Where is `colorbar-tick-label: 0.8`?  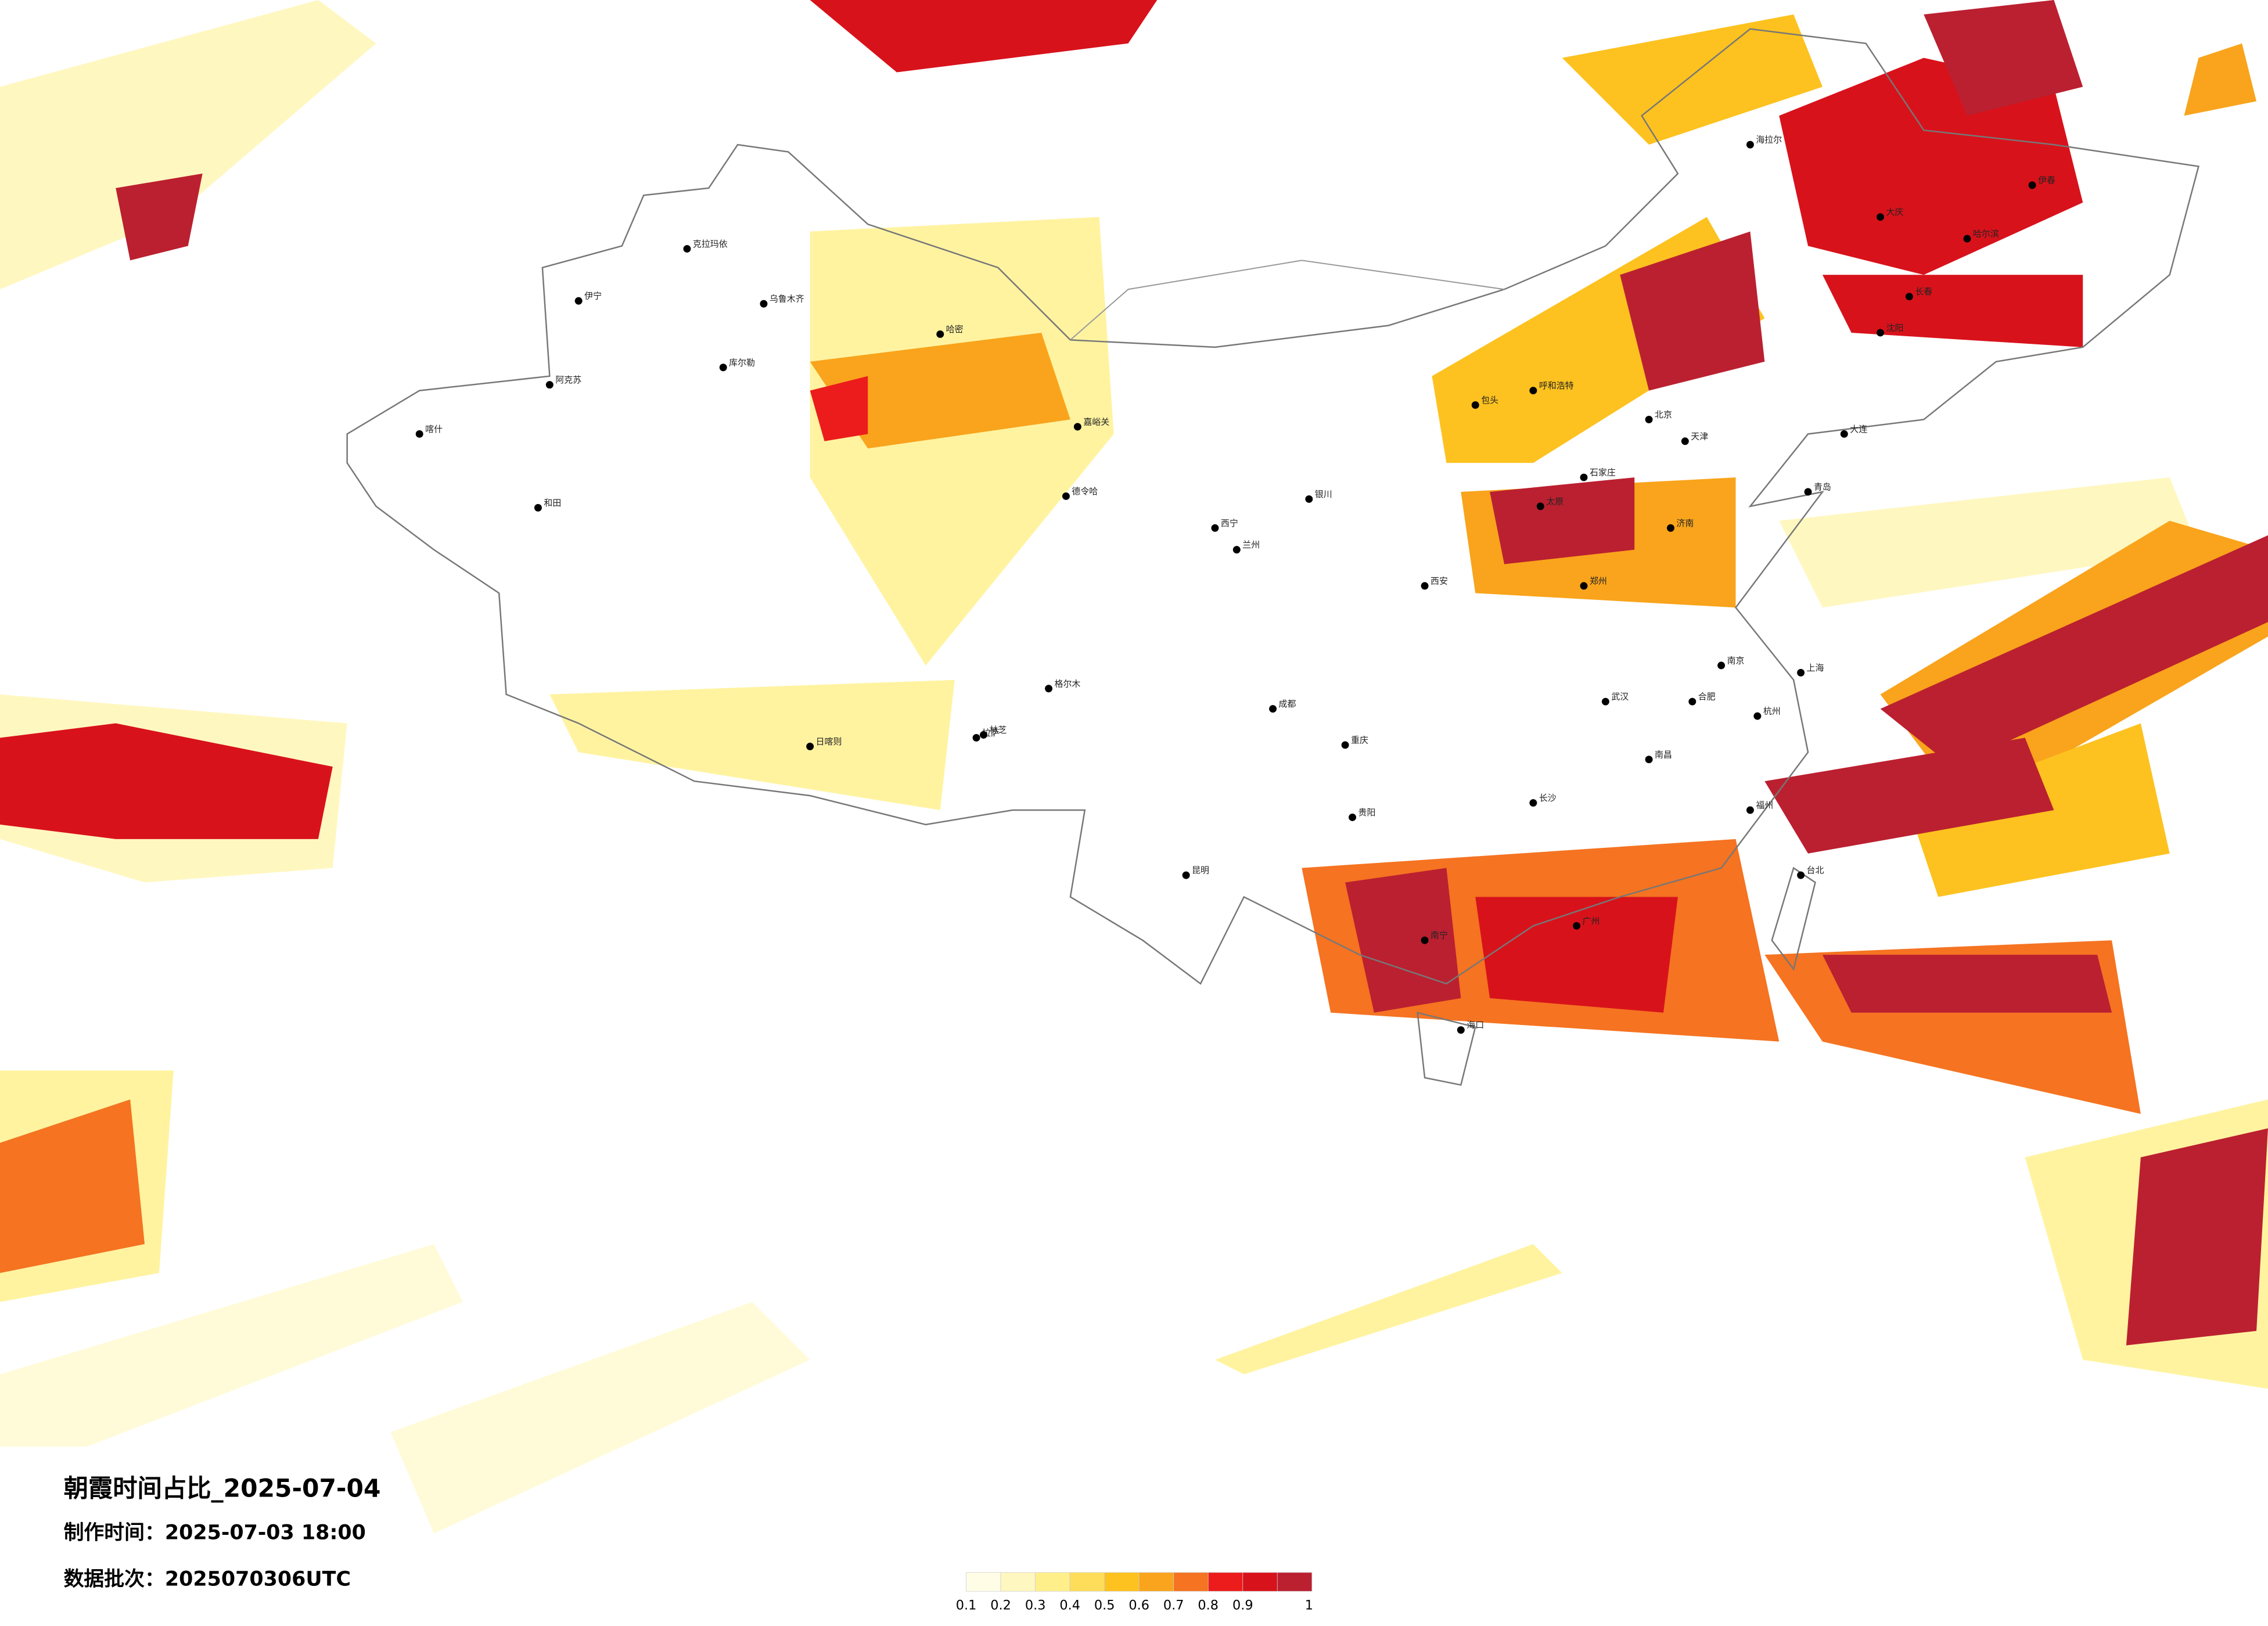
colorbar-tick-label: 0.8 is located at coordinates (1208, 1606).